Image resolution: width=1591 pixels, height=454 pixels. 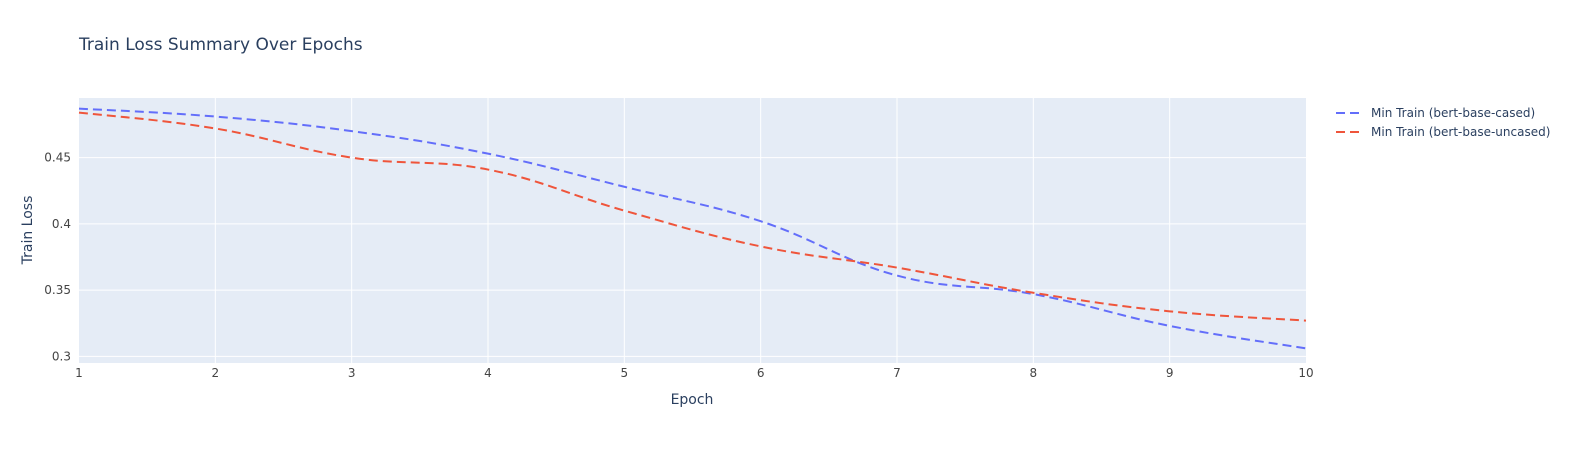 What do you see at coordinates (1170, 373) in the screenshot?
I see `x-tick-label: 9` at bounding box center [1170, 373].